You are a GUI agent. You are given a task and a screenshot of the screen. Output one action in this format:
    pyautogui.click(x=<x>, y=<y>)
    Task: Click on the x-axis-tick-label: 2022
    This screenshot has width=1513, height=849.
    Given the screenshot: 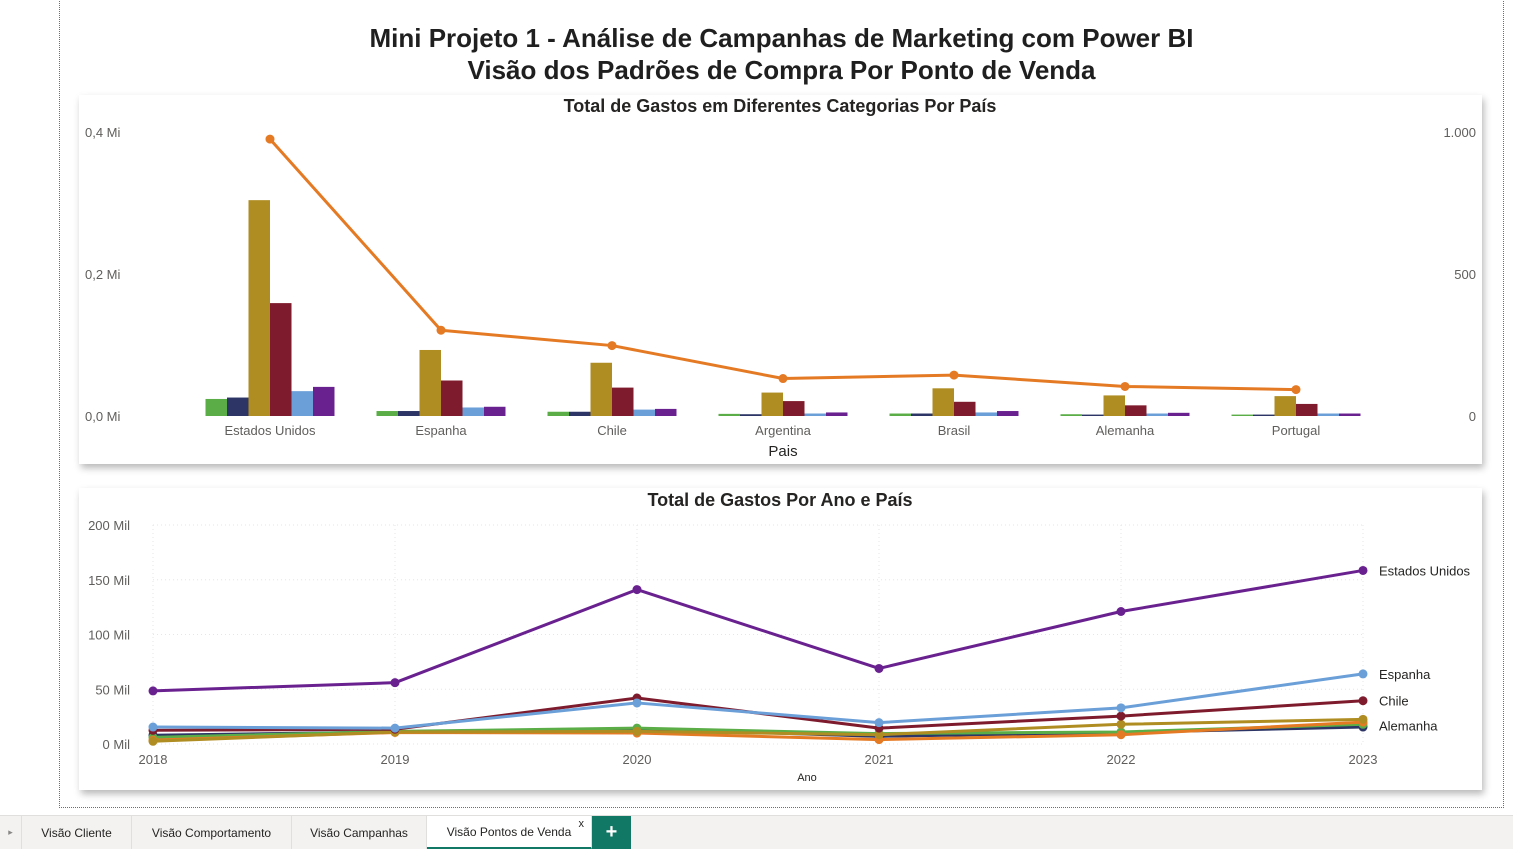 What is the action you would take?
    pyautogui.click(x=1121, y=759)
    